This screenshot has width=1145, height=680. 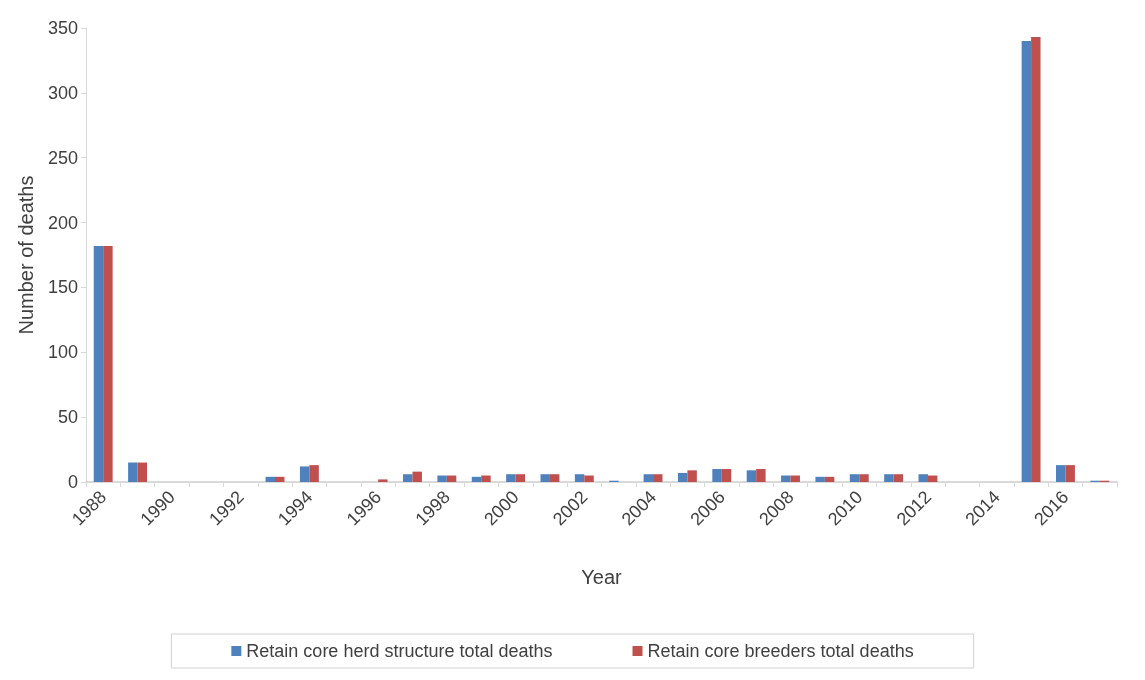 I want to click on y-tick-label: 300, so click(x=62, y=92).